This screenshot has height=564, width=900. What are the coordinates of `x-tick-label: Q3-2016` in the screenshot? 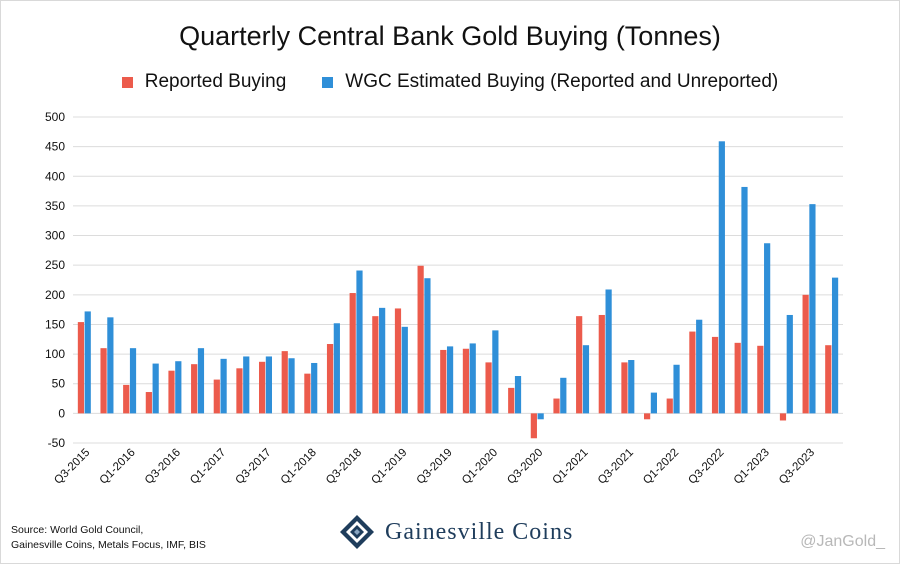 It's located at (163, 467).